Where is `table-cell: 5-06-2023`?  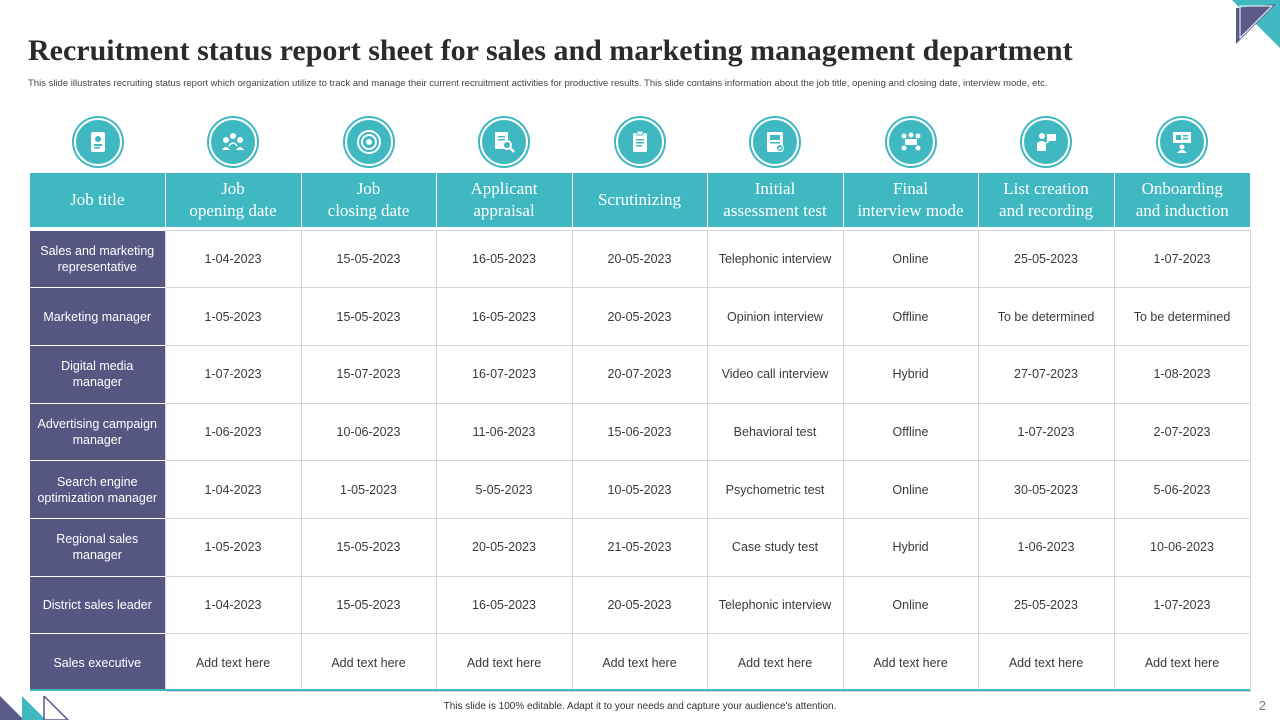 table-cell: 5-06-2023 is located at coordinates (1182, 489).